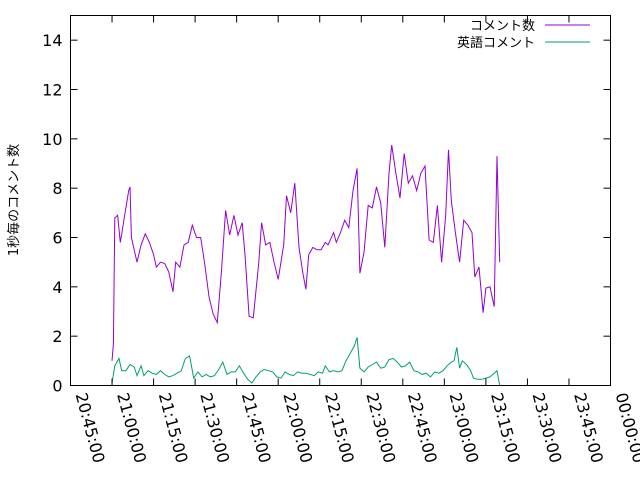 Image resolution: width=640 pixels, height=480 pixels. What do you see at coordinates (57, 287) in the screenshot?
I see `y-tick-label: 4` at bounding box center [57, 287].